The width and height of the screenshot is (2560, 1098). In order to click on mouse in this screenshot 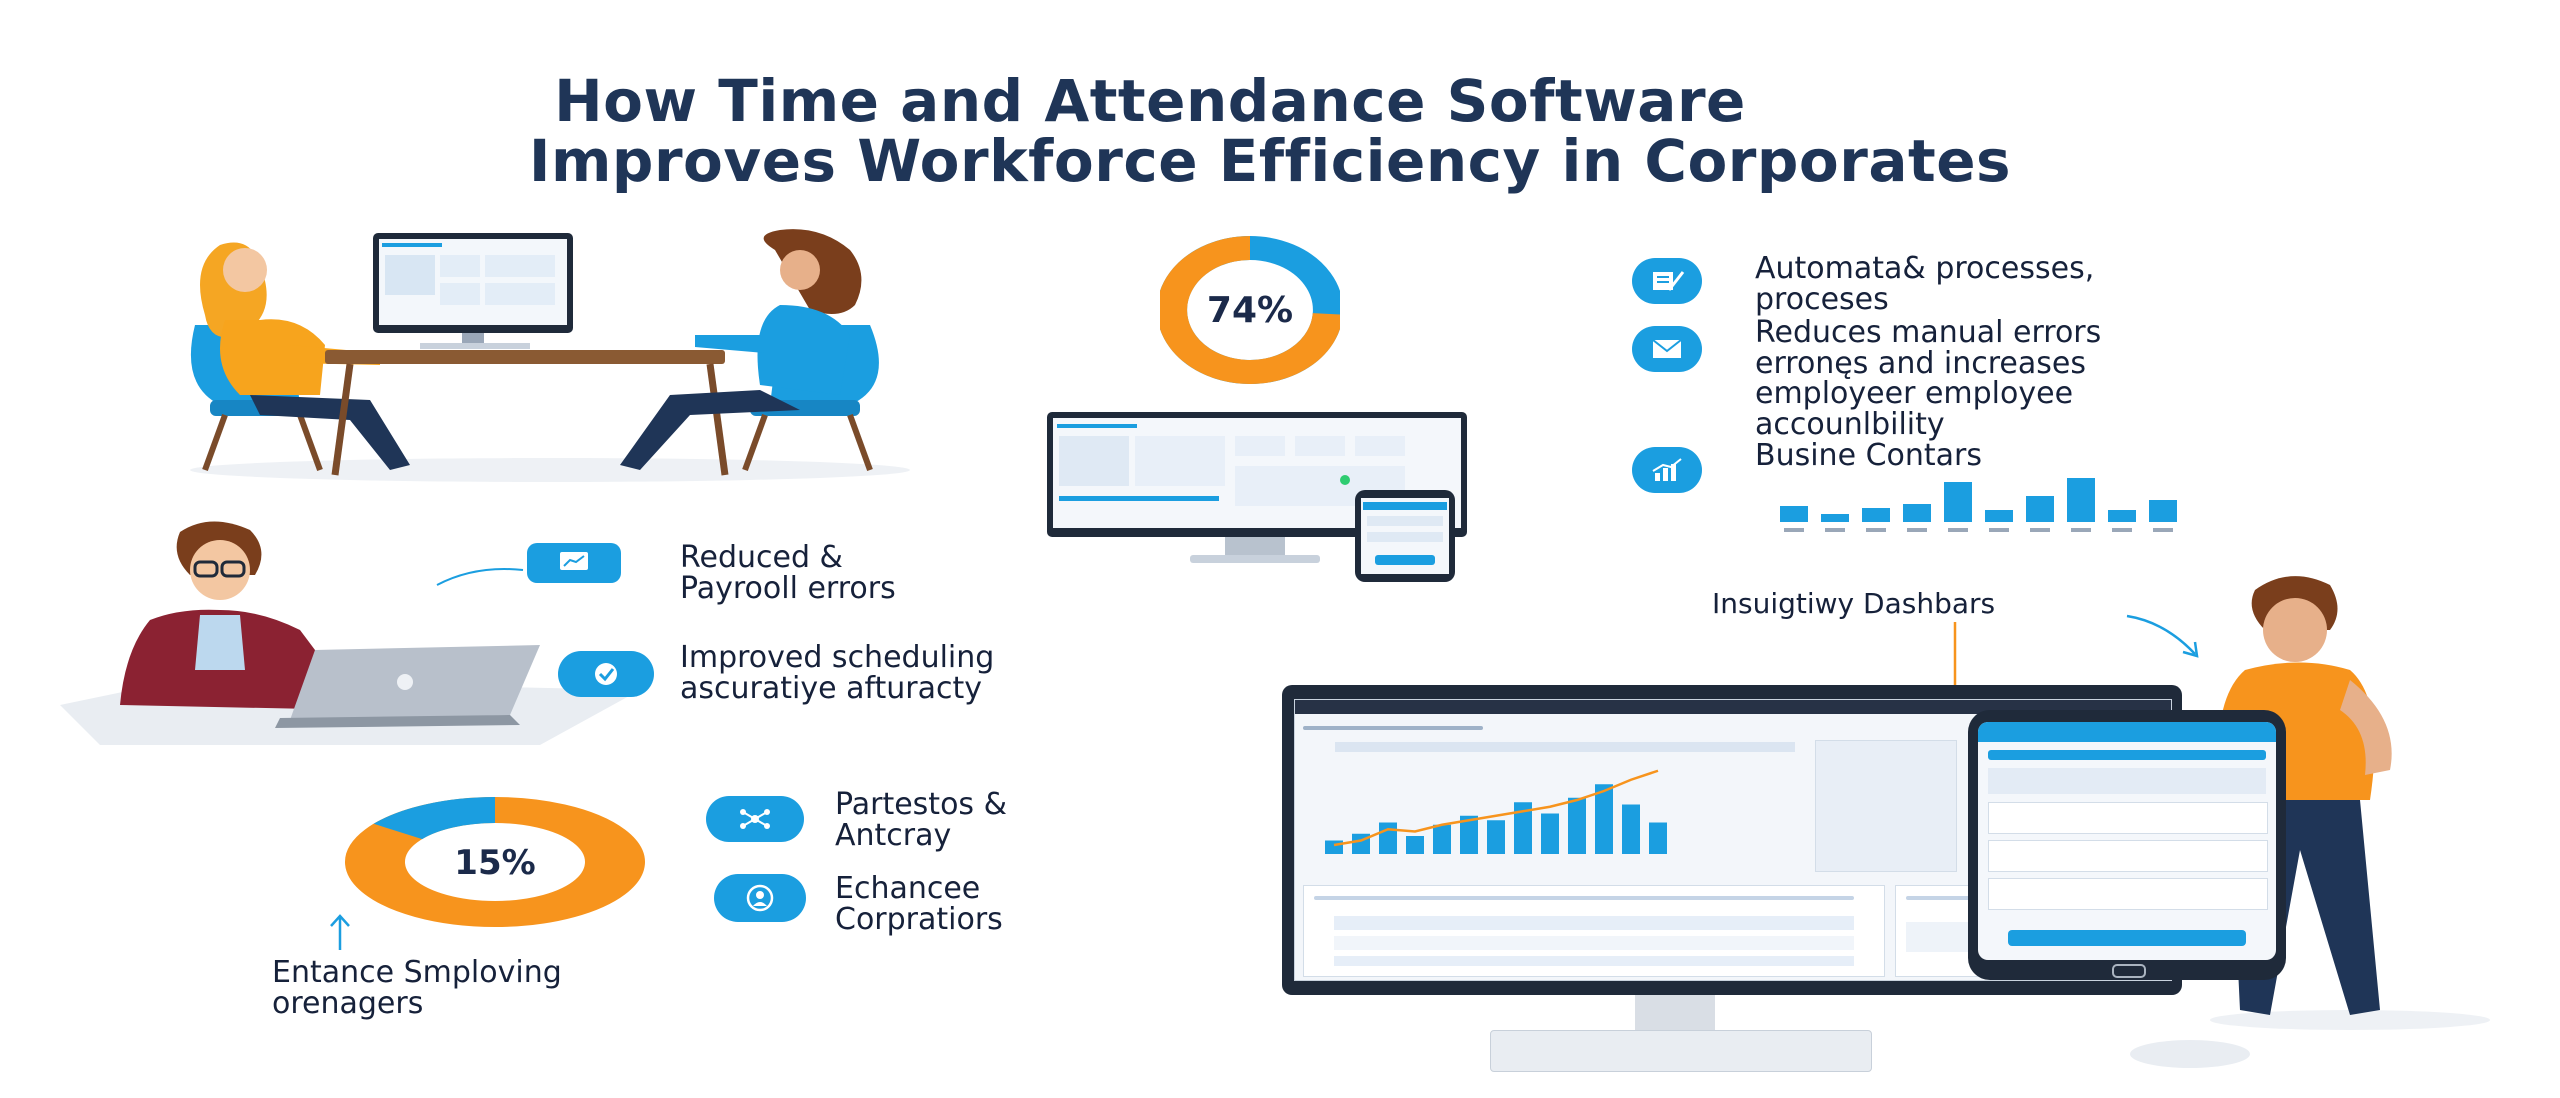, I will do `click(2190, 1054)`.